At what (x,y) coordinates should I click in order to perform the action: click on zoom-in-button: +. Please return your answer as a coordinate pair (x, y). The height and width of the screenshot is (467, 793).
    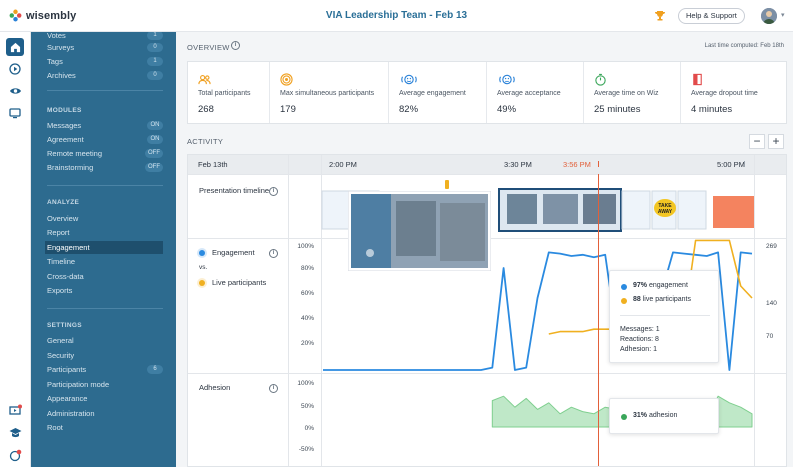
    Looking at the image, I should click on (776, 141).